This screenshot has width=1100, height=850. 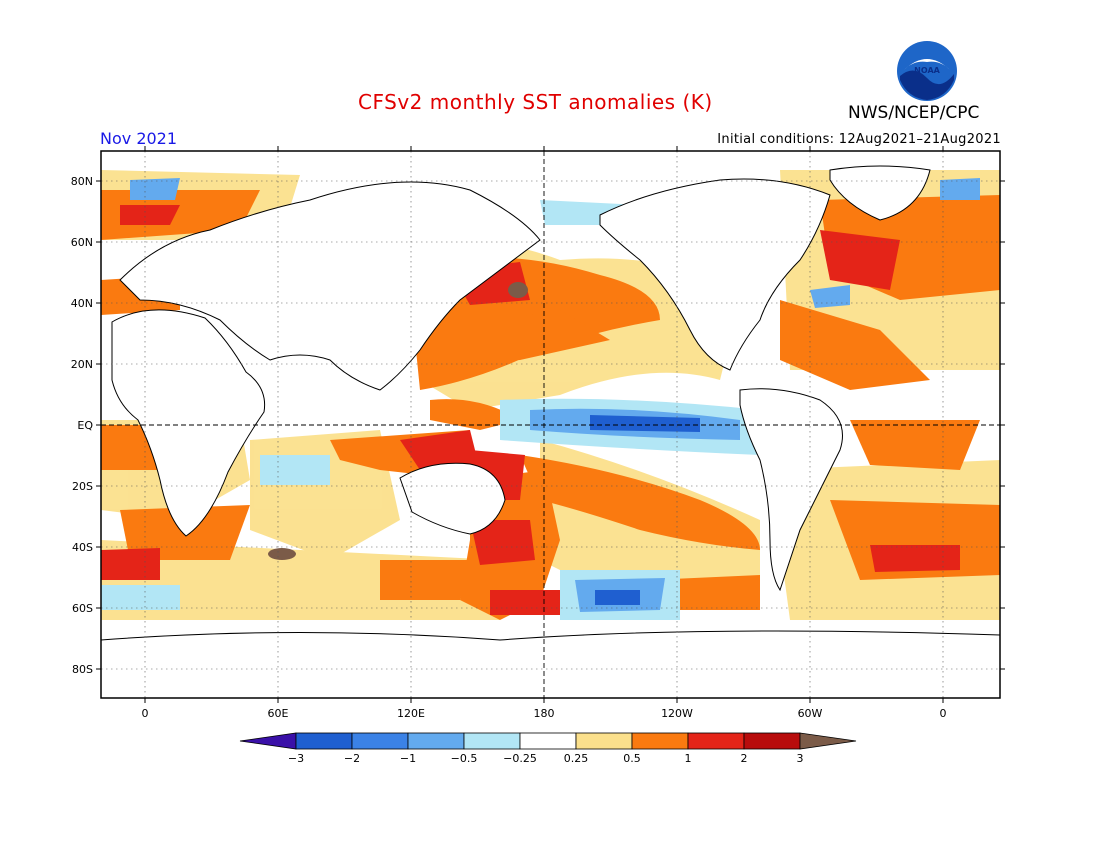 I want to click on colorbar-label: −2, so click(x=352, y=758).